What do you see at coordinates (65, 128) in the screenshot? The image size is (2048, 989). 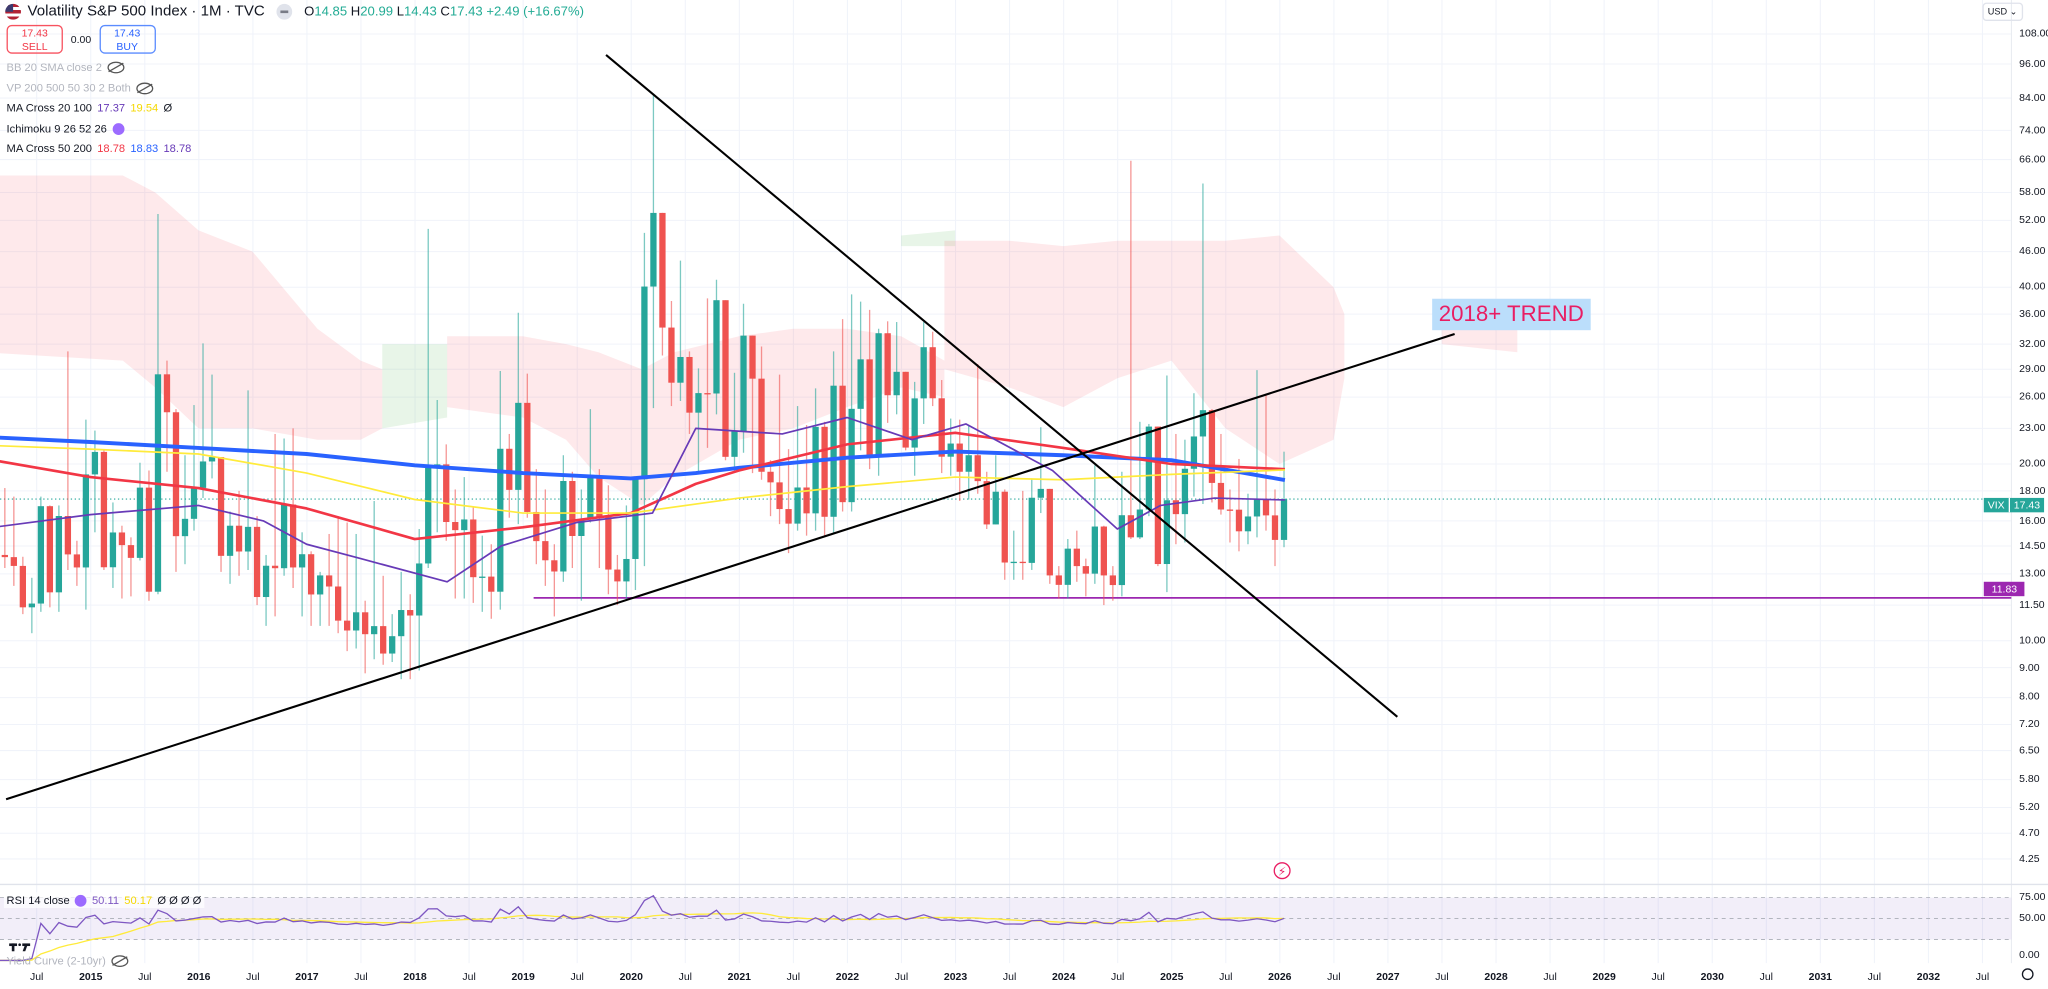 I see `indicator-ichimoku: Ichimoku 9 26 52 26` at bounding box center [65, 128].